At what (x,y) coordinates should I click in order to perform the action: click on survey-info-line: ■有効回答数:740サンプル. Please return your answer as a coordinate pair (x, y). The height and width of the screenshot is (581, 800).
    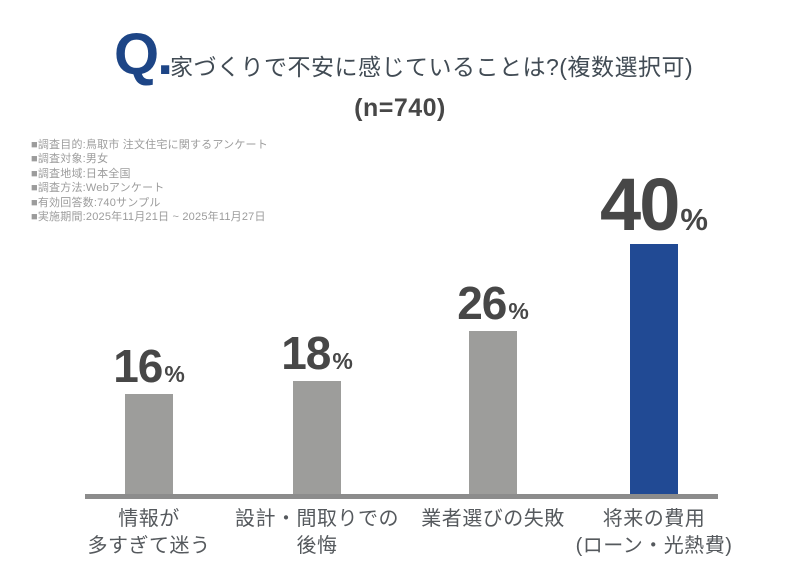
    Looking at the image, I should click on (96, 202).